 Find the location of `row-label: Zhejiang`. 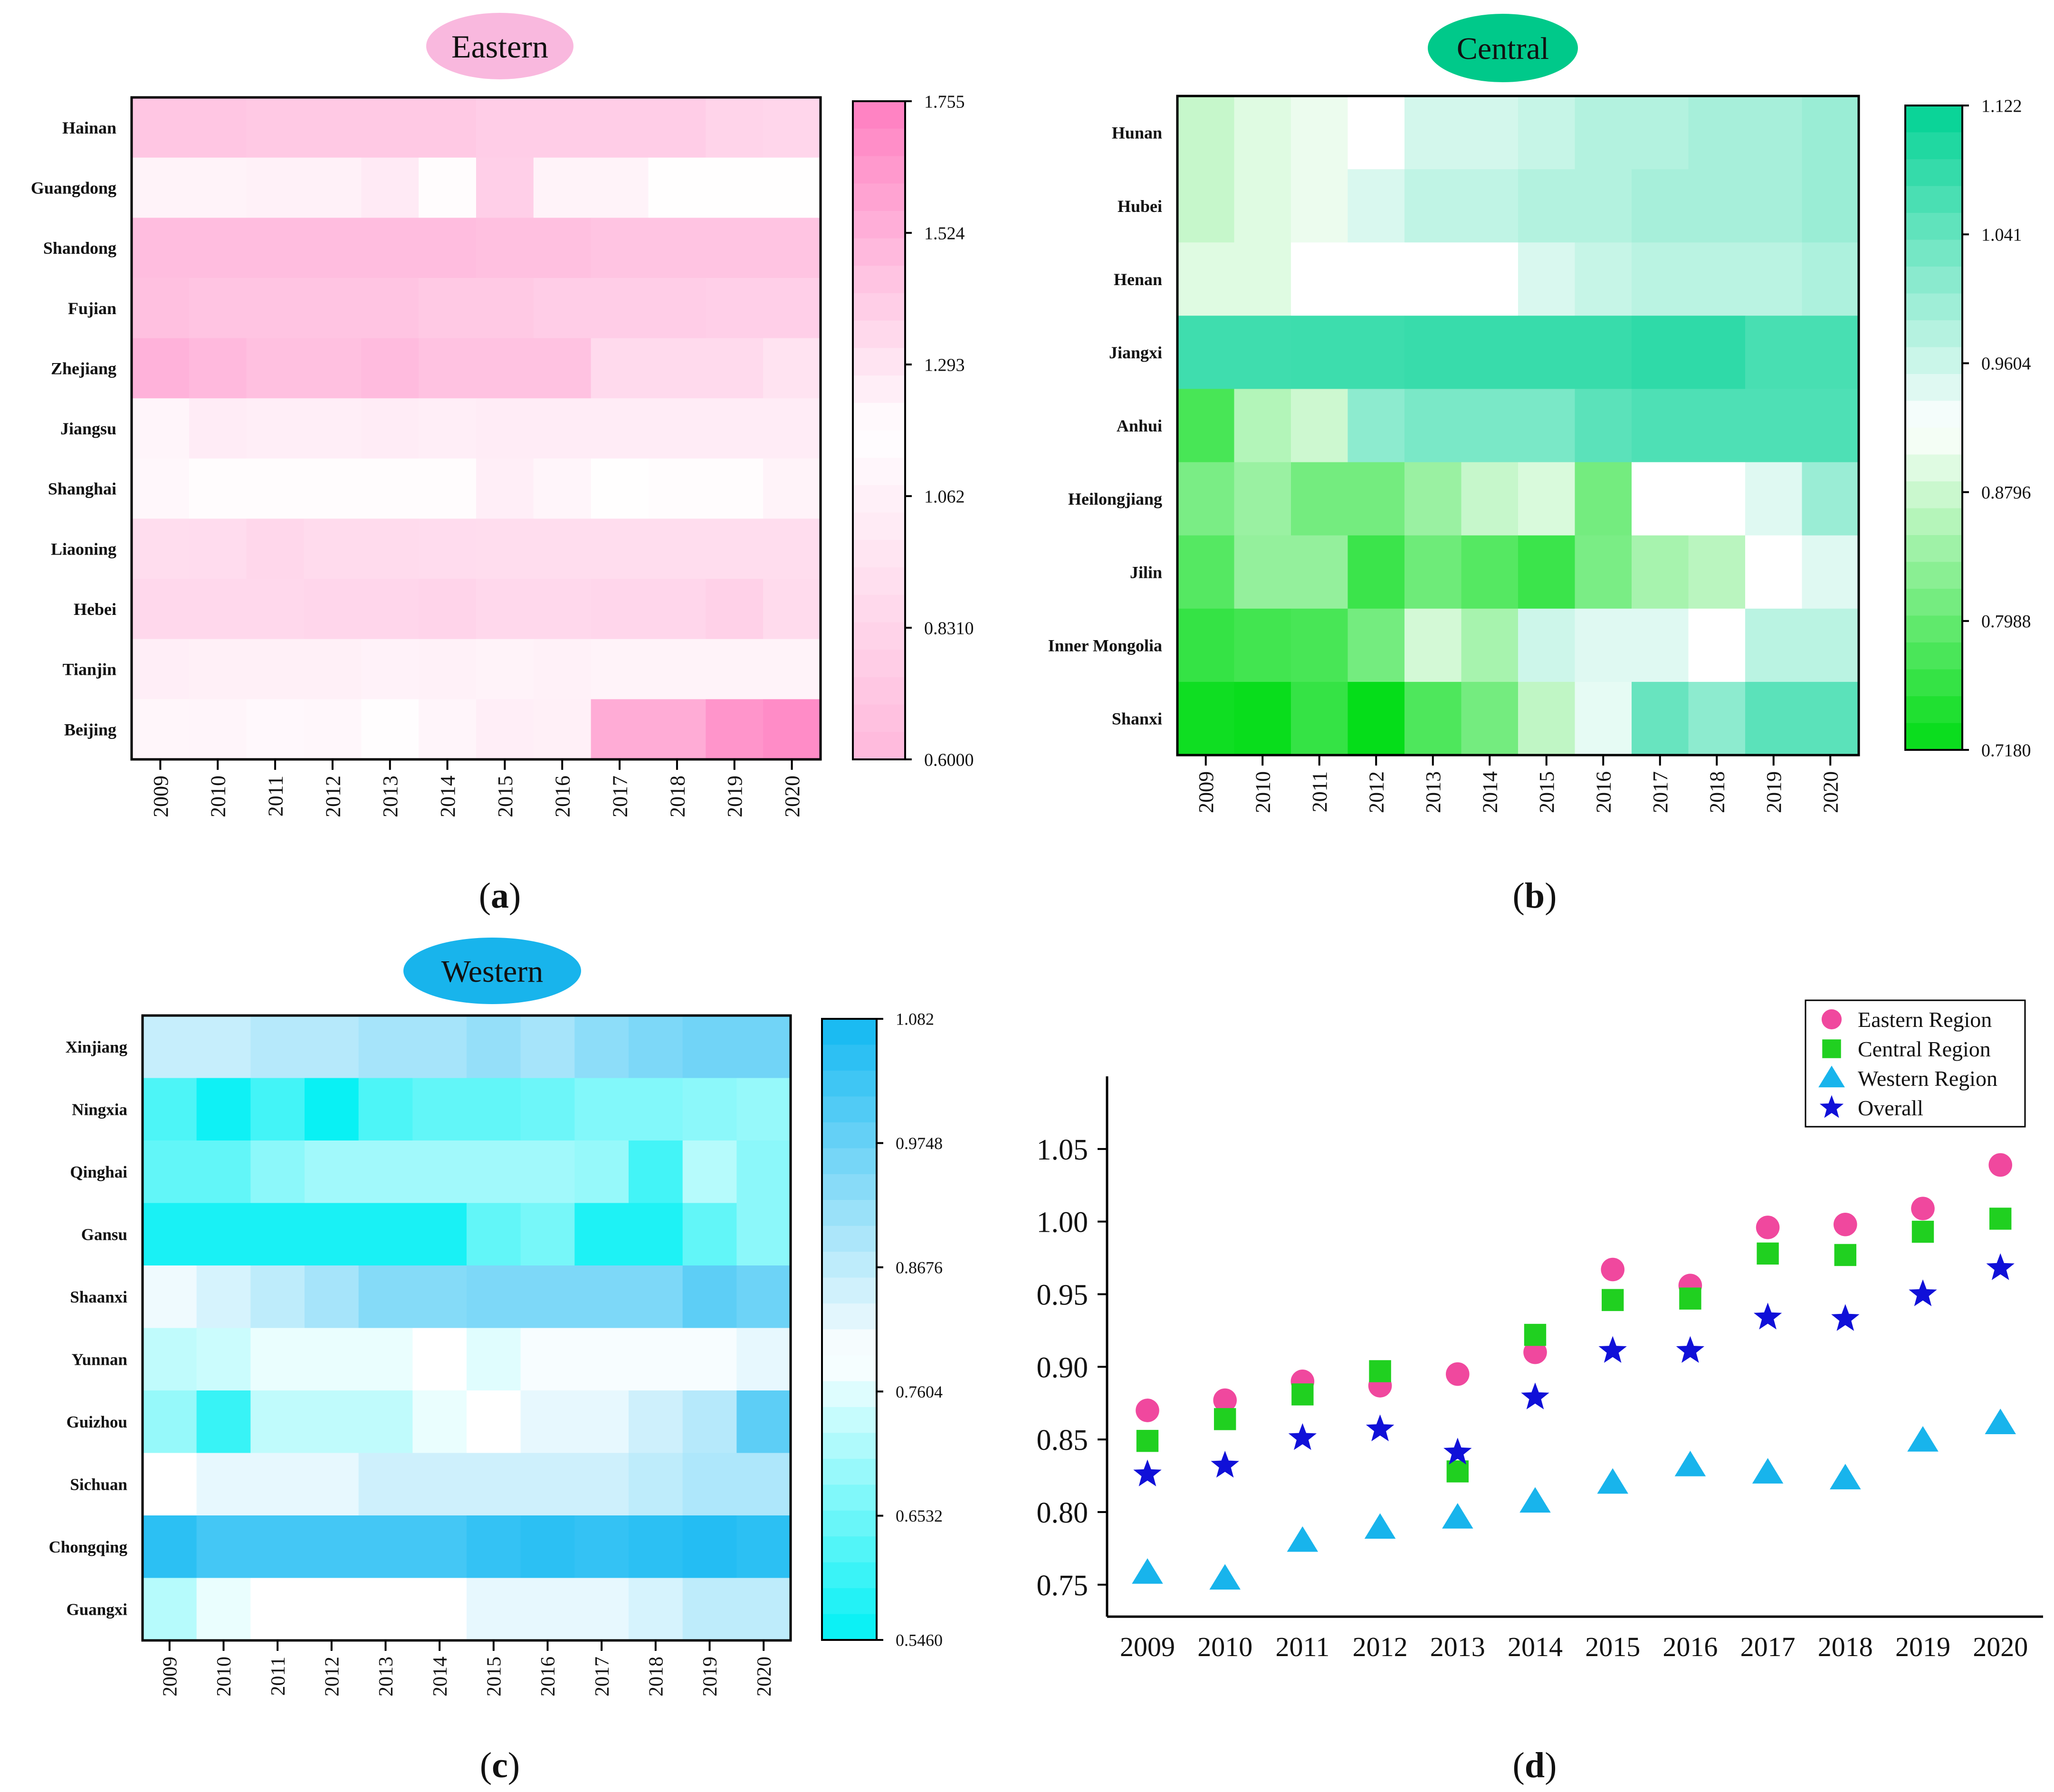

row-label: Zhejiang is located at coordinates (84, 368).